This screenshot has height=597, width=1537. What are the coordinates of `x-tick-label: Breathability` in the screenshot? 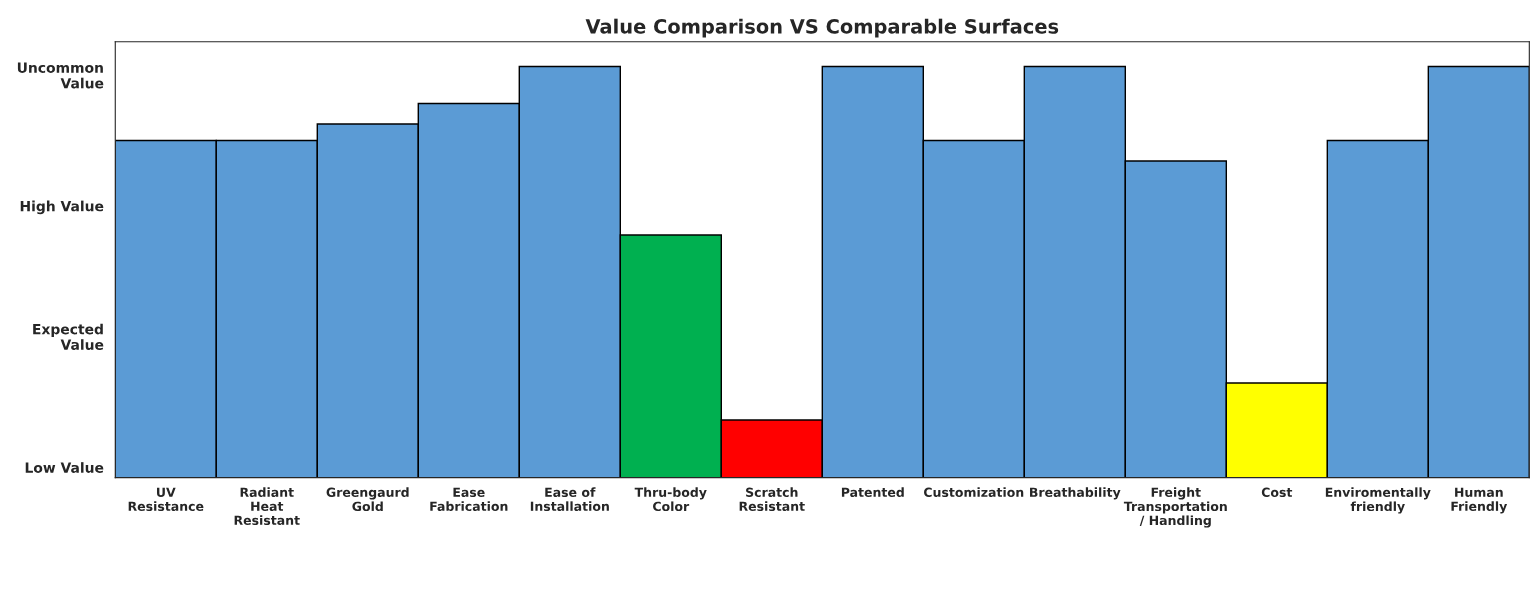 It's located at (1075, 493).